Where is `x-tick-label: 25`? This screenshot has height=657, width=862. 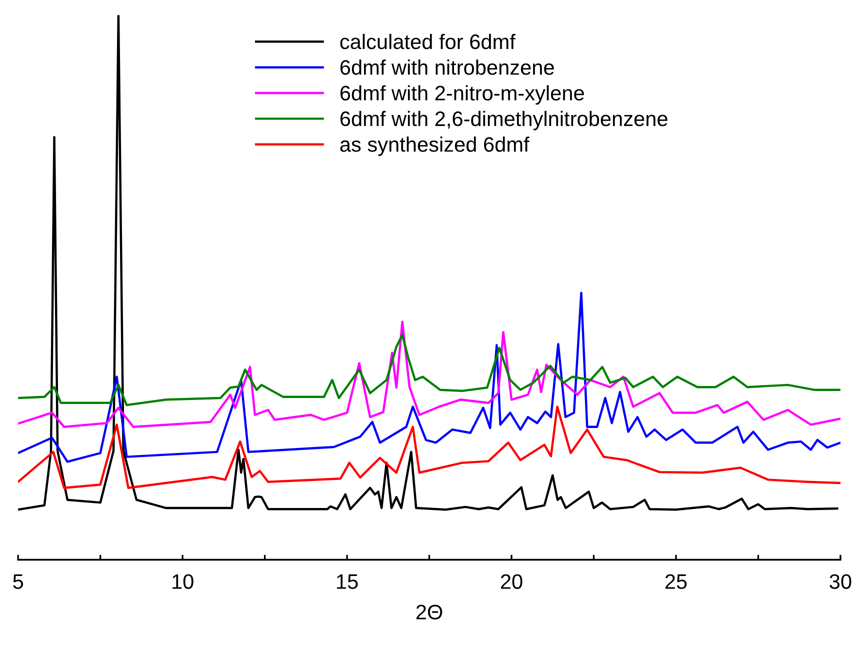
x-tick-label: 25 is located at coordinates (676, 581).